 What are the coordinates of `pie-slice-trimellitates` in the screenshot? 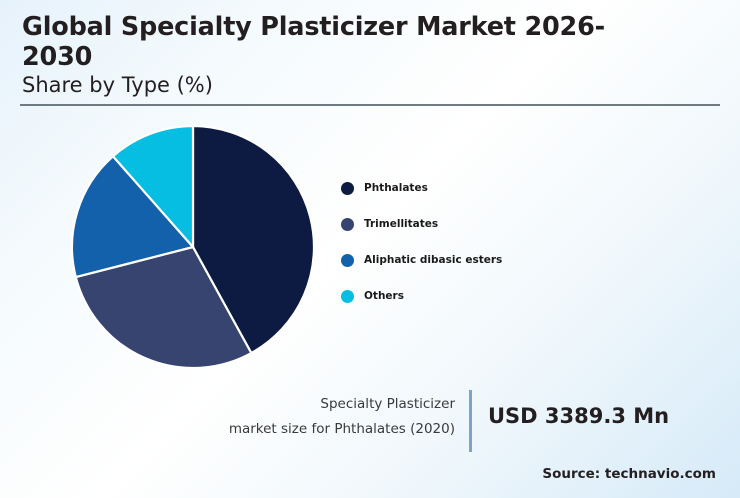 It's located at (163, 307).